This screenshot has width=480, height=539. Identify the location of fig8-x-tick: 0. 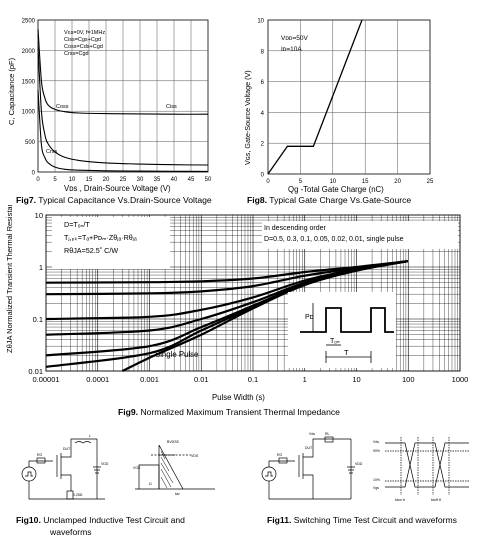
(268, 182).